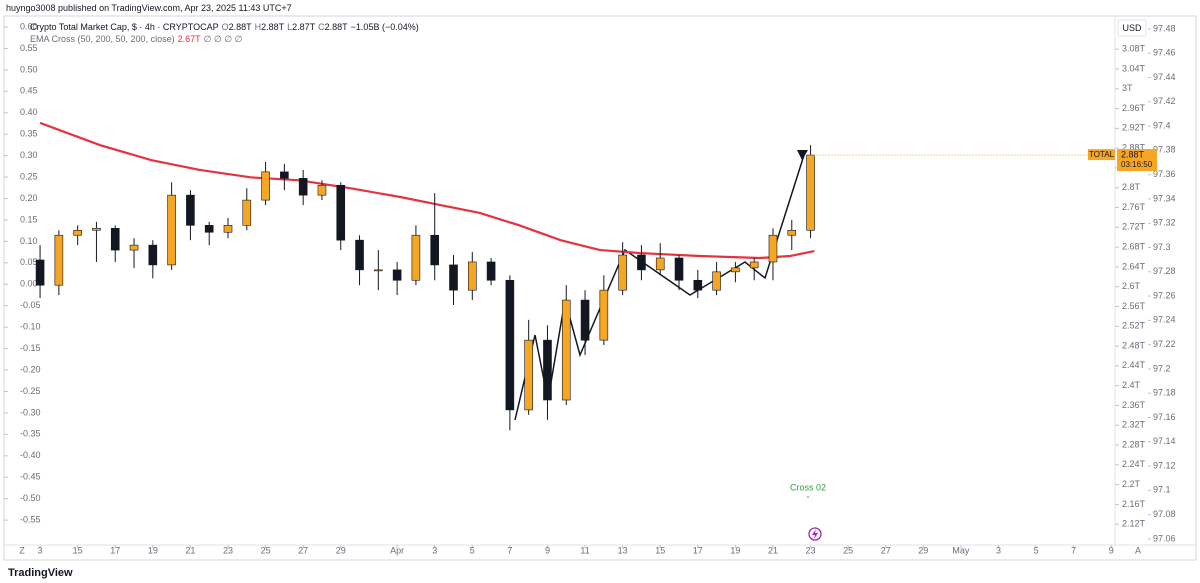 The width and height of the screenshot is (1200, 583). I want to click on annotation: Cross 02, so click(808, 487).